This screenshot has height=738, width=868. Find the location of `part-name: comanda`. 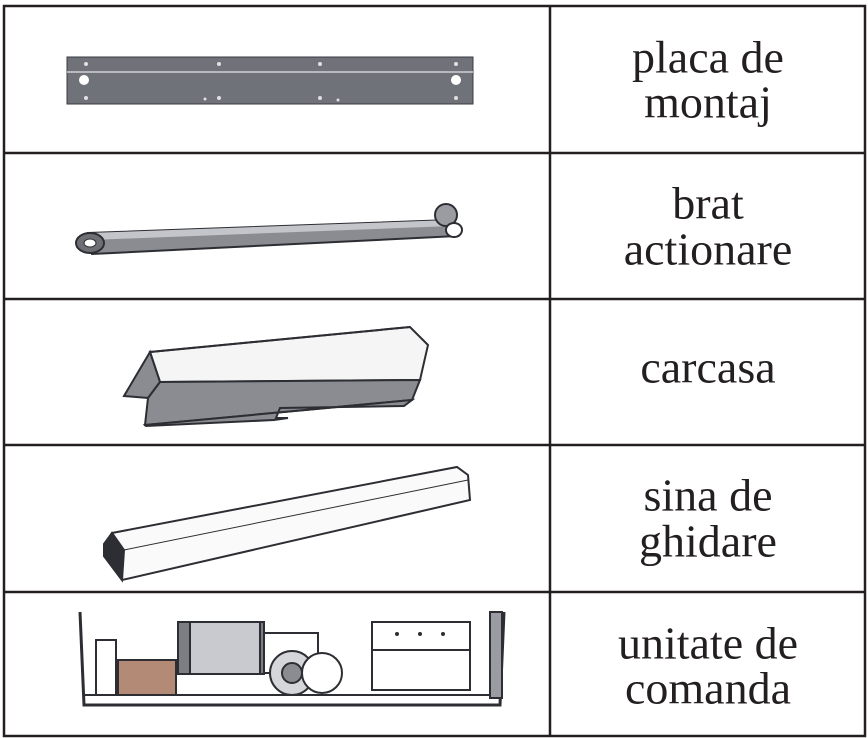

part-name: comanda is located at coordinates (708, 688).